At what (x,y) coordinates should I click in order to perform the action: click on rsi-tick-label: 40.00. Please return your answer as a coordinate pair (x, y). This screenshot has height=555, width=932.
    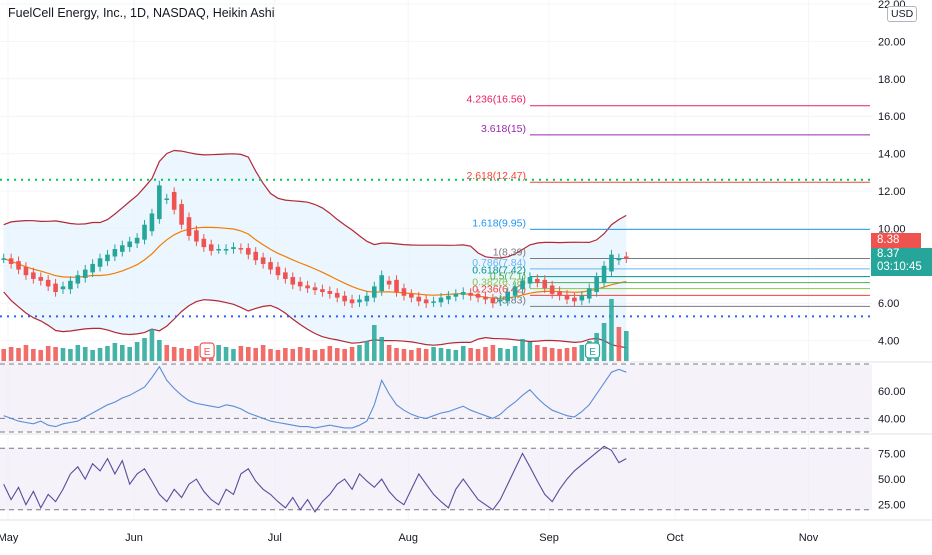
    Looking at the image, I should click on (892, 419).